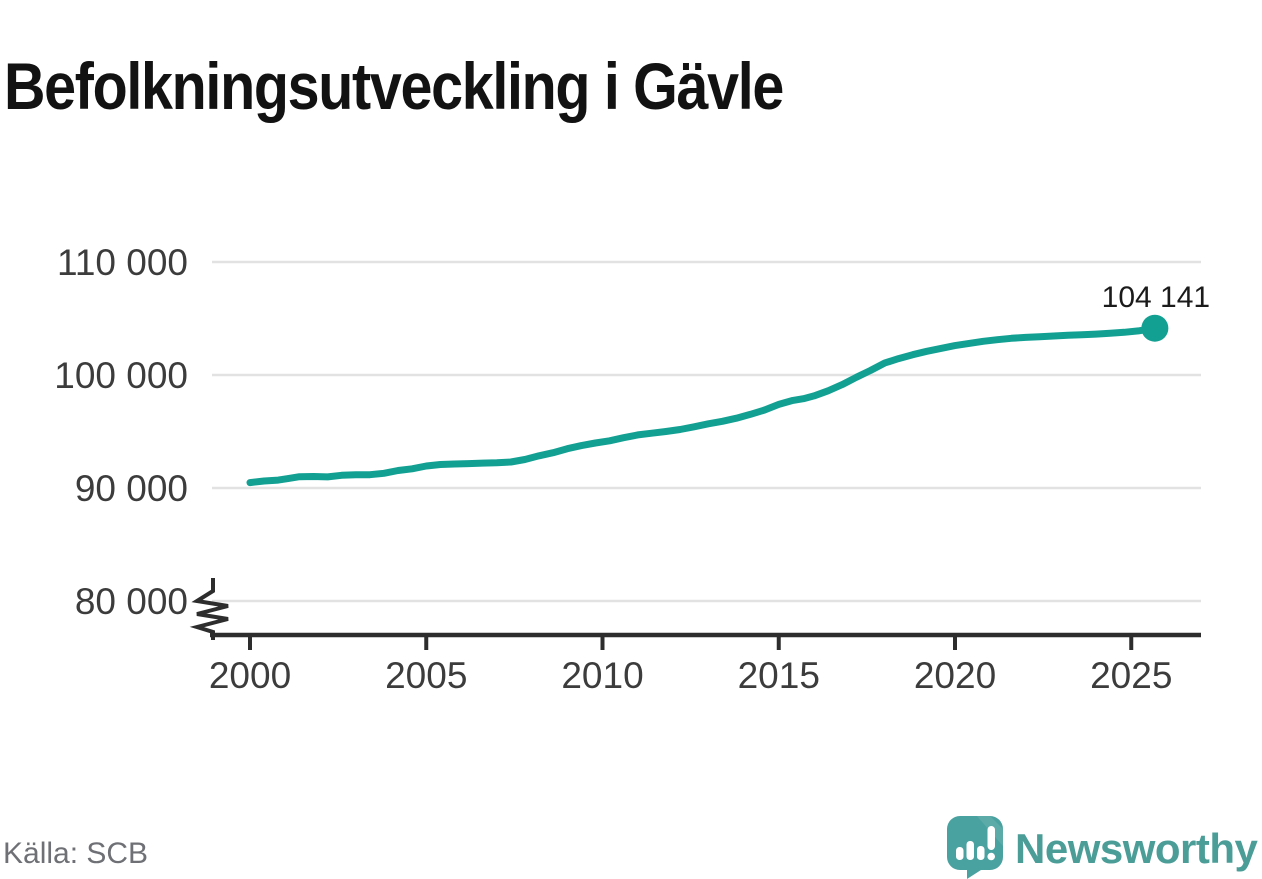 Image resolution: width=1262 pixels, height=879 pixels. What do you see at coordinates (602, 675) in the screenshot?
I see `x-axis-label-2010: 2010` at bounding box center [602, 675].